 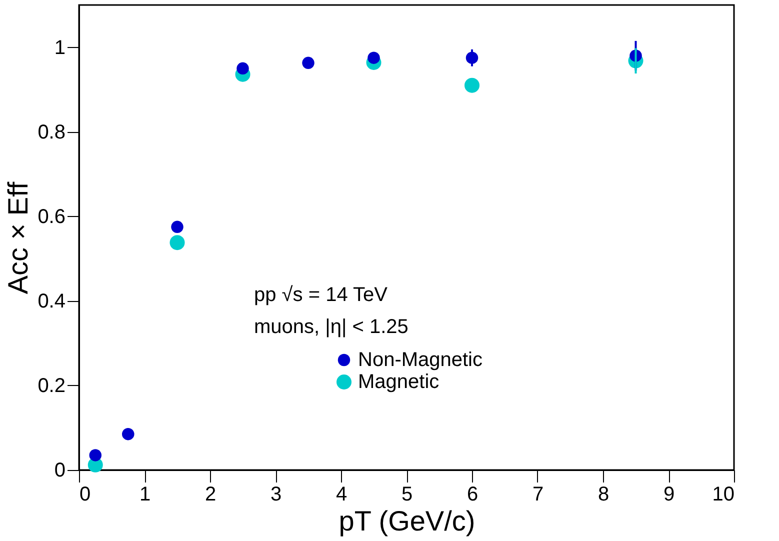 What do you see at coordinates (472, 495) in the screenshot?
I see `x-tick-label: 6` at bounding box center [472, 495].